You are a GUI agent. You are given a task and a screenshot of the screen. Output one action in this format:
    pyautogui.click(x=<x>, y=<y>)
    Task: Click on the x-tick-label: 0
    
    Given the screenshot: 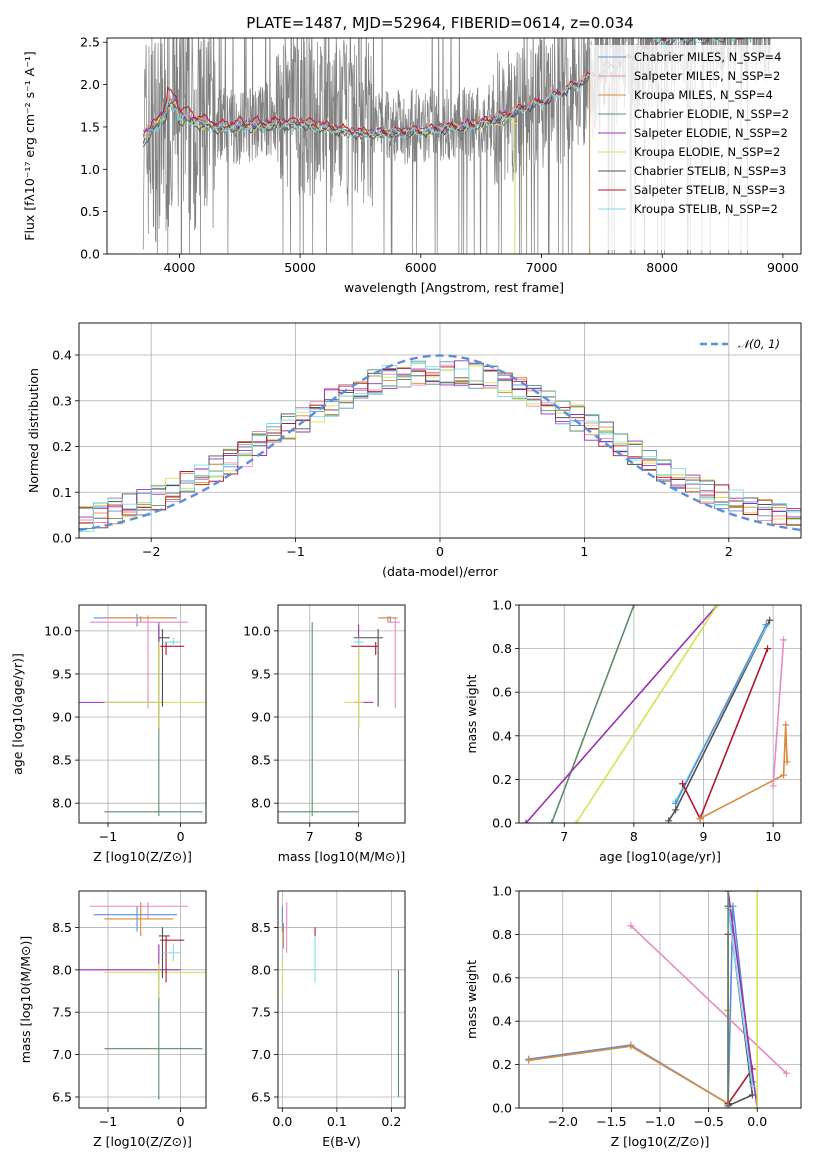 What is the action you would take?
    pyautogui.click(x=181, y=836)
    